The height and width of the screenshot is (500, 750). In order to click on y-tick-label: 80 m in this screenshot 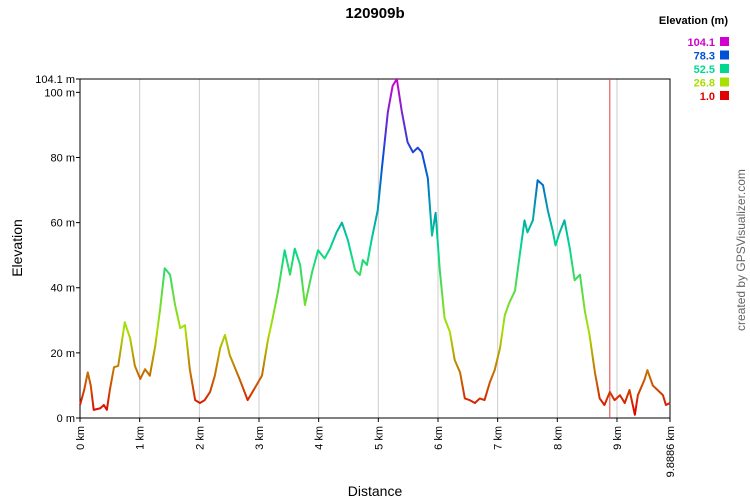, I will do `click(63, 158)`.